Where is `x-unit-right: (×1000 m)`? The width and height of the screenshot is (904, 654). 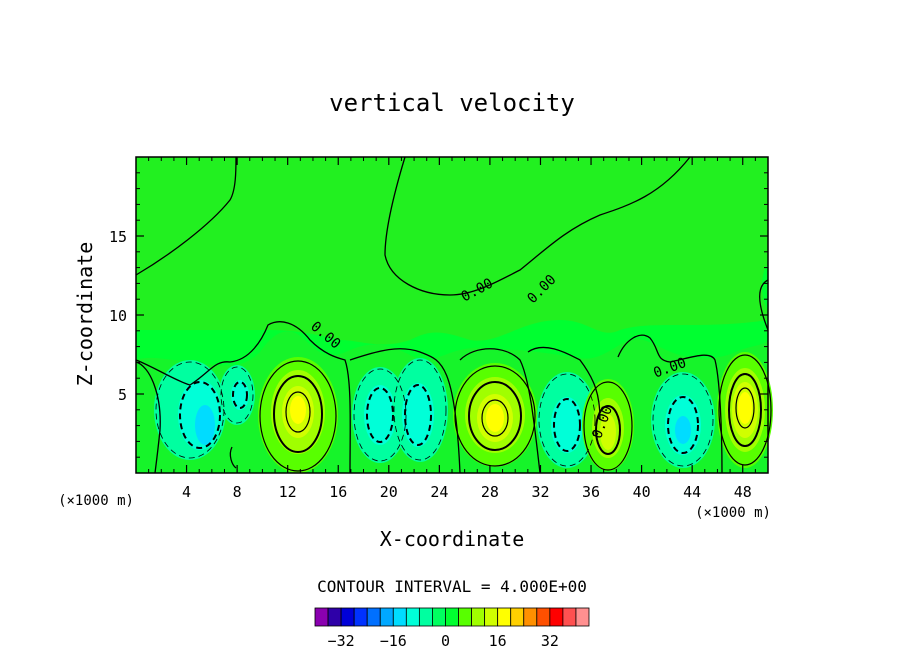
x-unit-right: (×1000 m) is located at coordinates (733, 513).